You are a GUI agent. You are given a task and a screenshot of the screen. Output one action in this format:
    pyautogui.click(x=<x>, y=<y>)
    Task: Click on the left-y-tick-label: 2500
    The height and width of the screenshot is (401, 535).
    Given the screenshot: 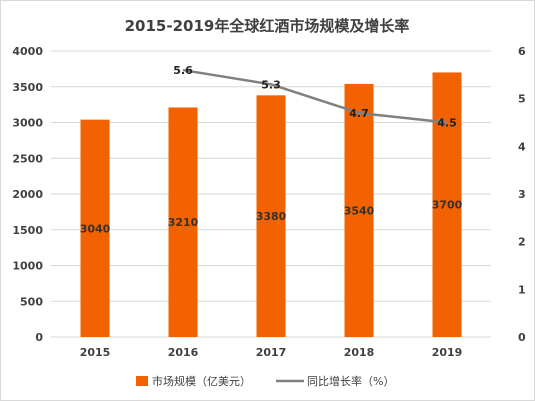 What is the action you would take?
    pyautogui.click(x=27, y=158)
    